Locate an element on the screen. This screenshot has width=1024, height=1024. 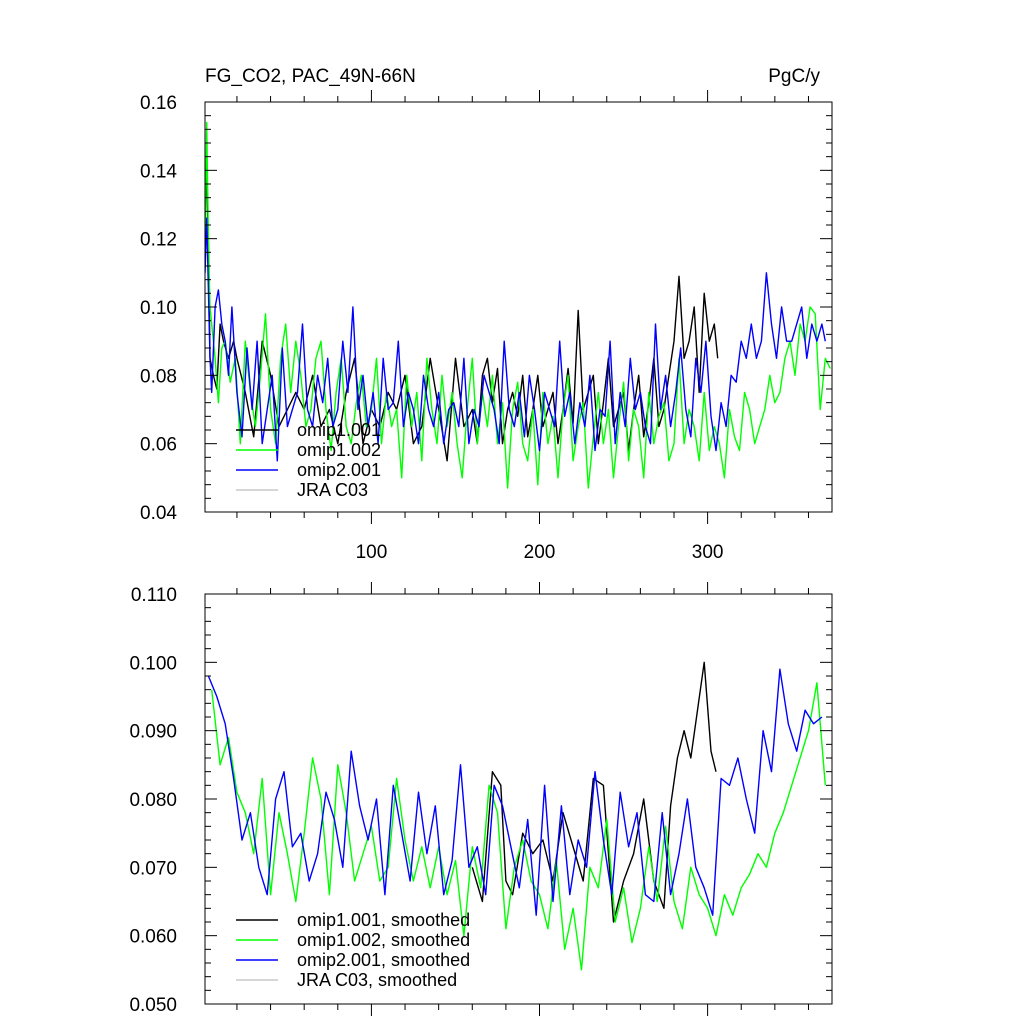
legend-label: omip2.001, smoothed is located at coordinates (383, 960).